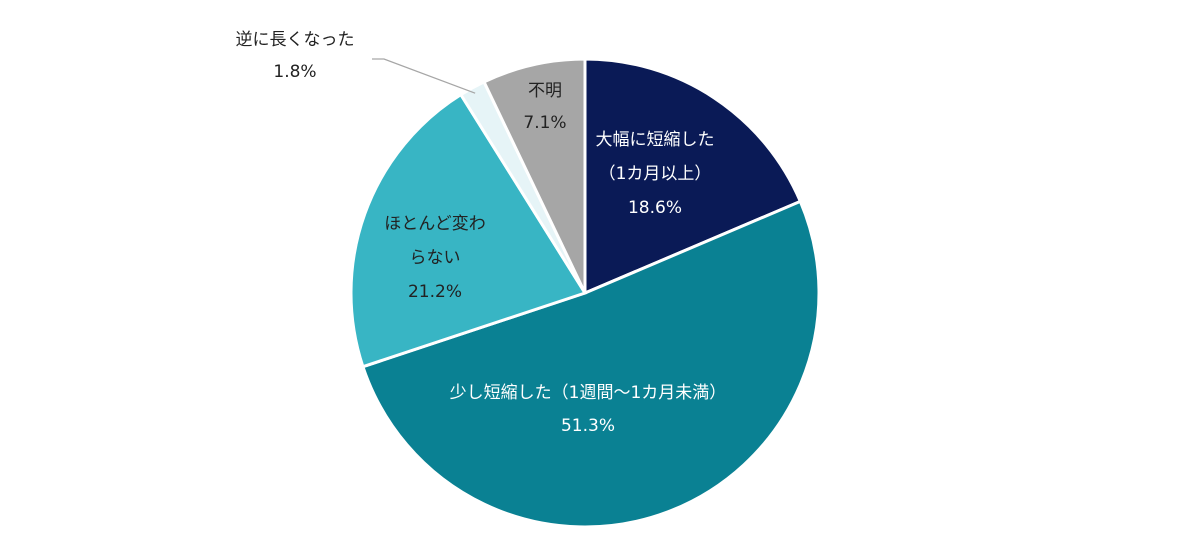  I want to click on pie-slice-large-reduction, so click(693, 176).